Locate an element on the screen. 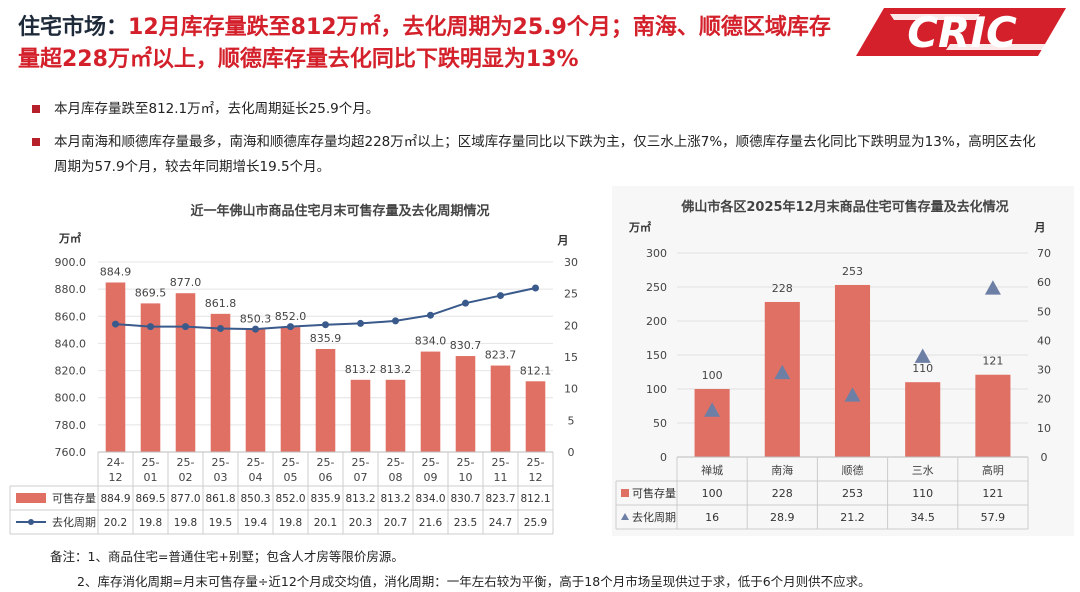 This screenshot has width=1080, height=592. bar-data-label: 835.9 is located at coordinates (326, 338).